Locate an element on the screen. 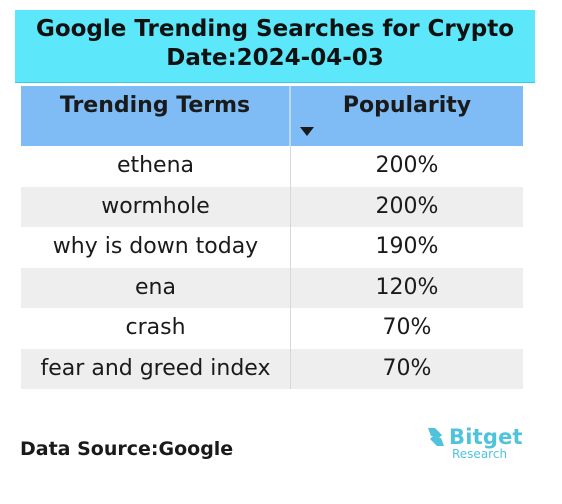 The height and width of the screenshot is (504, 562). logo-wordmark: Bitget is located at coordinates (486, 437).